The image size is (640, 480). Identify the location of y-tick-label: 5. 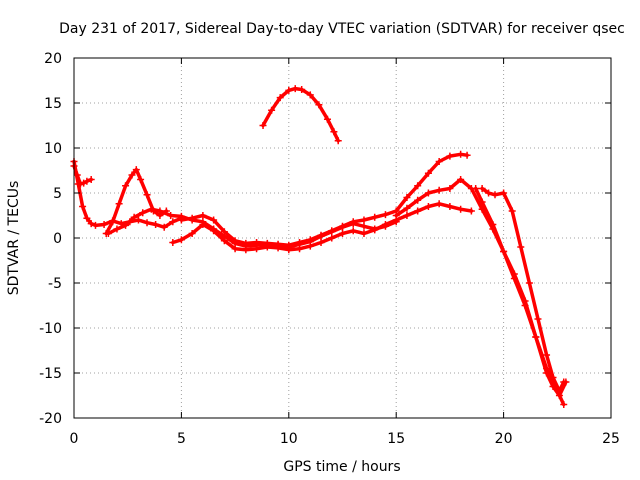
(57, 194).